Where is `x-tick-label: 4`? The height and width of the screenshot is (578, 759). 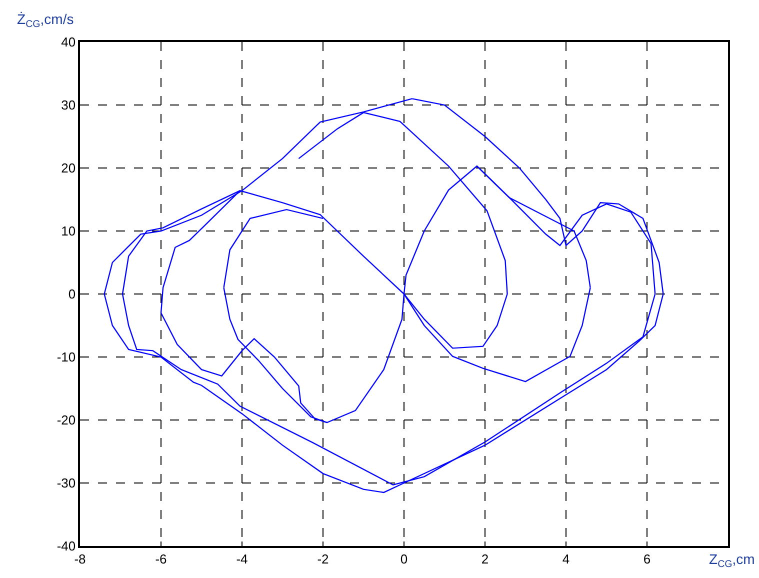
x-tick-label: 4 is located at coordinates (566, 558).